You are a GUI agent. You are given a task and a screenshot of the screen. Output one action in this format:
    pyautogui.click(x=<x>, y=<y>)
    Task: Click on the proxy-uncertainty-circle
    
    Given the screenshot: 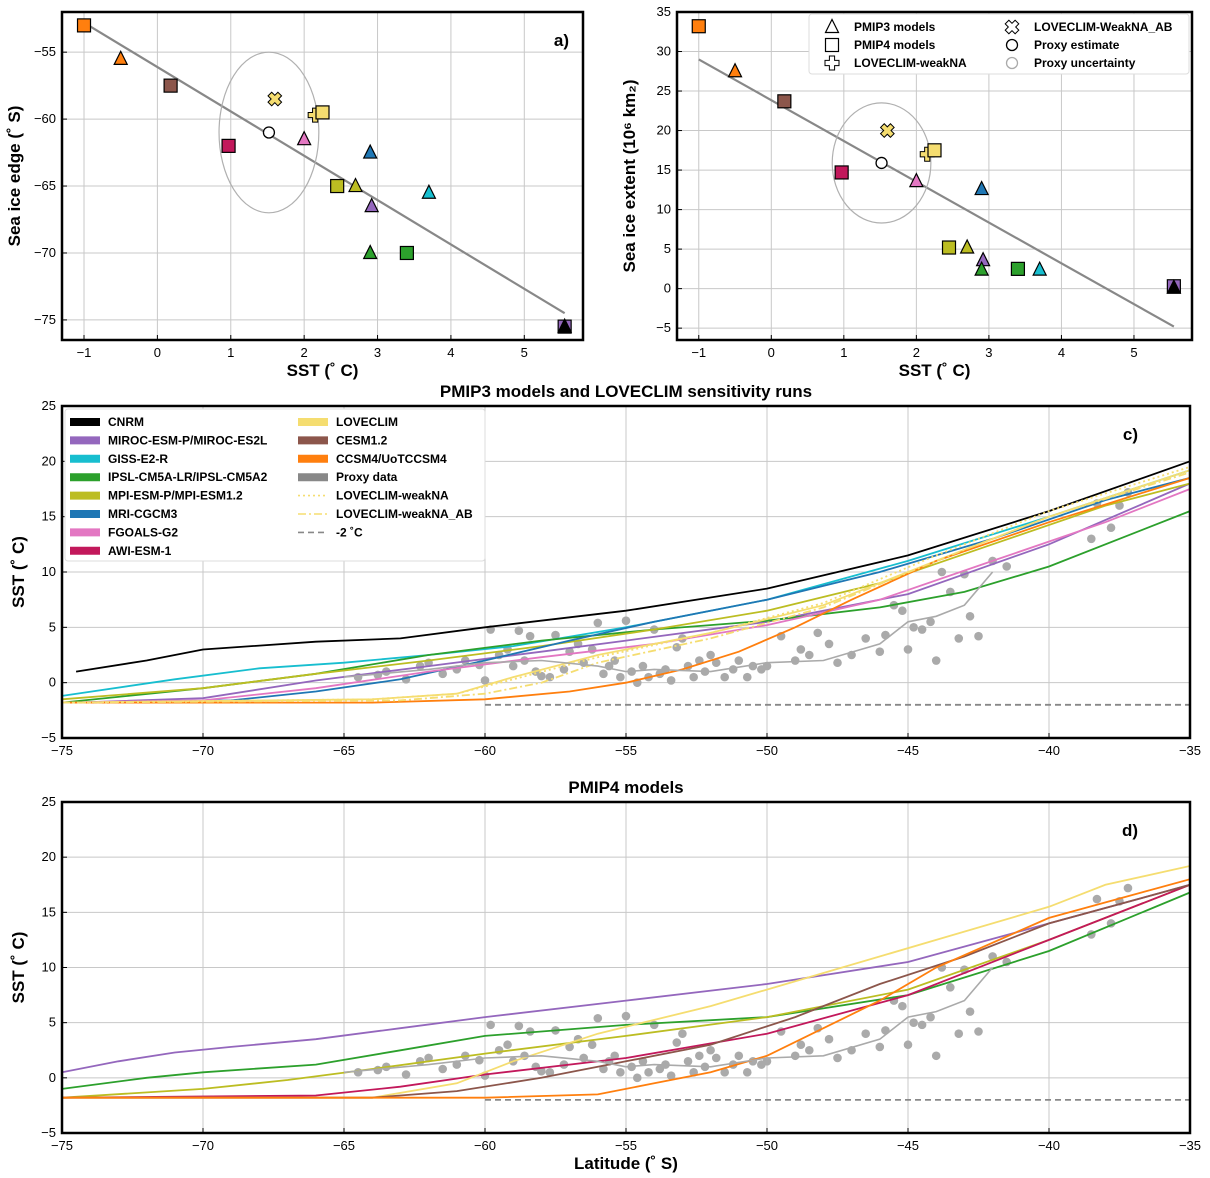 What is the action you would take?
    pyautogui.click(x=881, y=163)
    